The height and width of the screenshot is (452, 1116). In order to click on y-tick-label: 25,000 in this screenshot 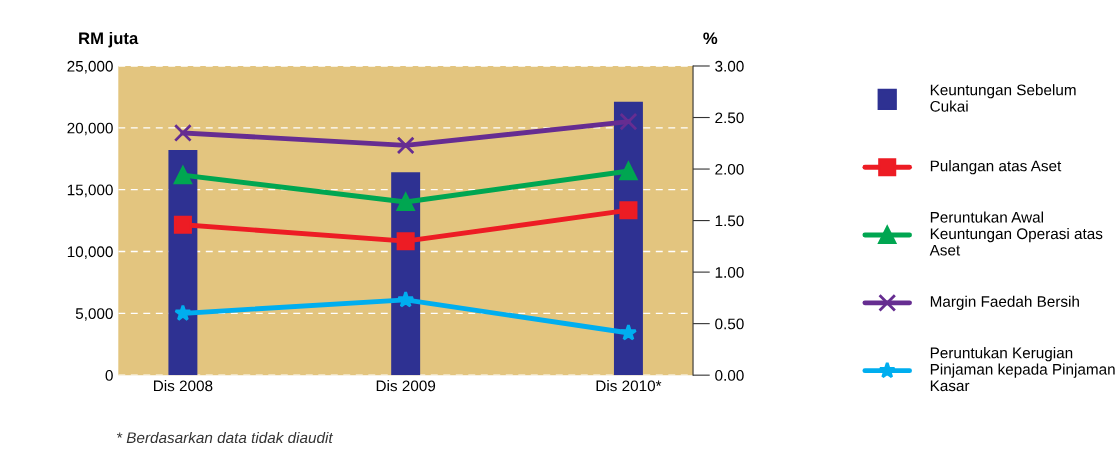, I will do `click(90, 67)`.